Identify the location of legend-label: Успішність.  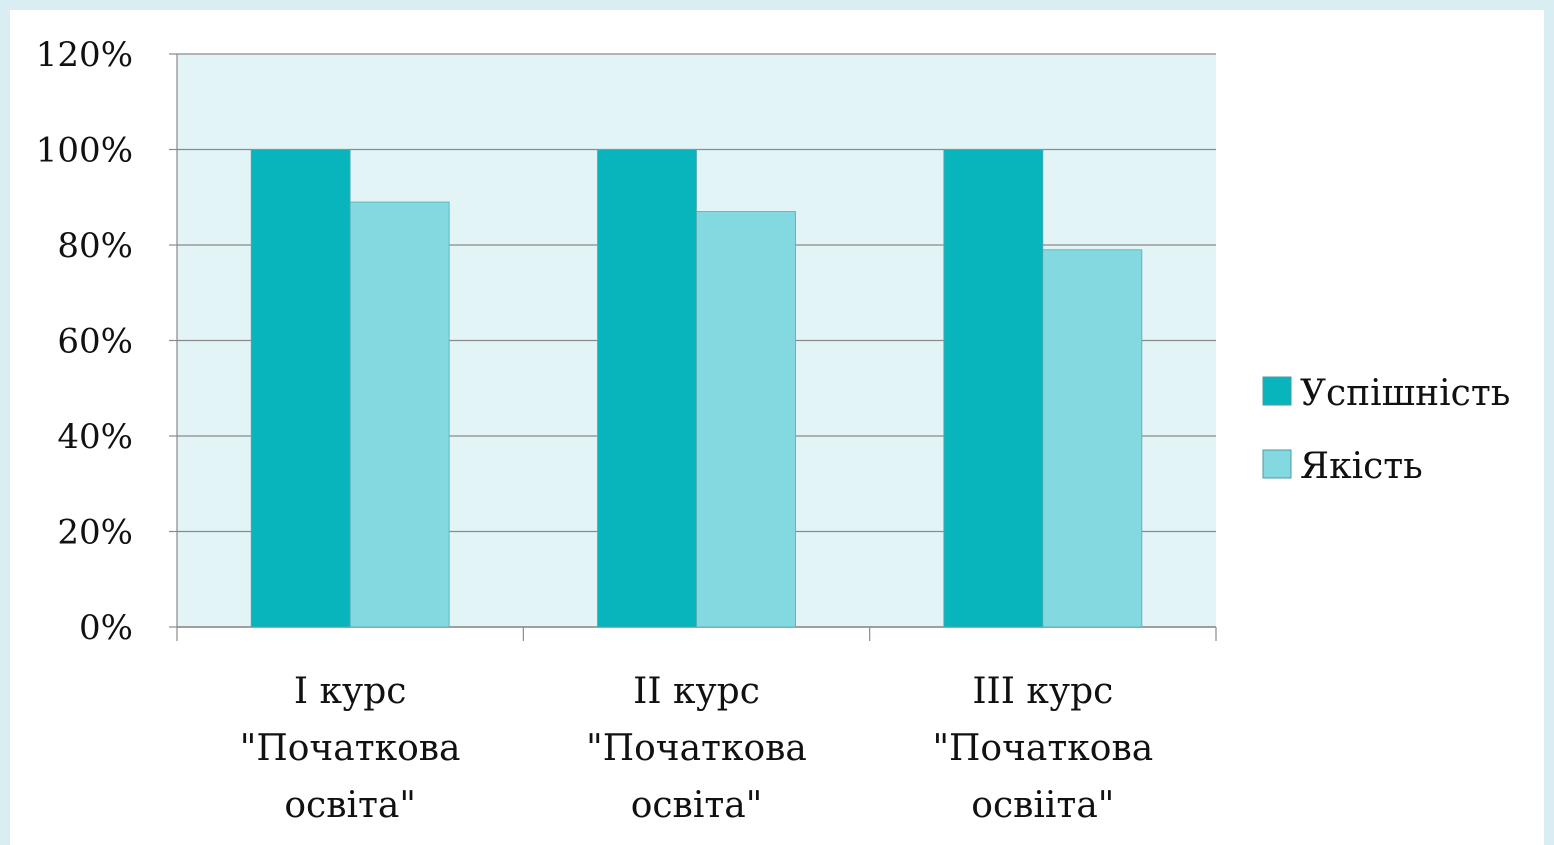
(1405, 393).